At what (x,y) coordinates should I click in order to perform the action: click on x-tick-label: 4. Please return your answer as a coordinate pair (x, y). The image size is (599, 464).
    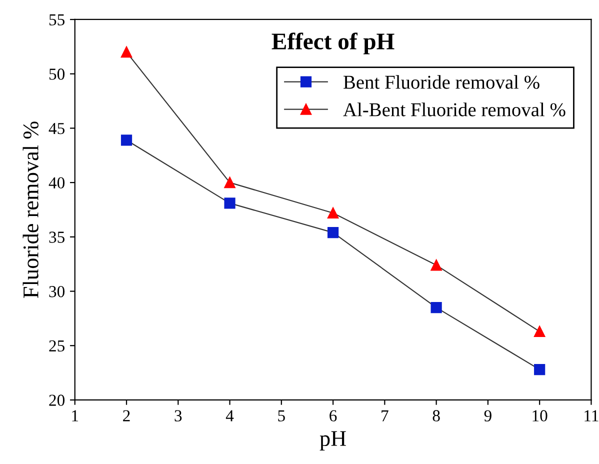
    Looking at the image, I should click on (230, 416).